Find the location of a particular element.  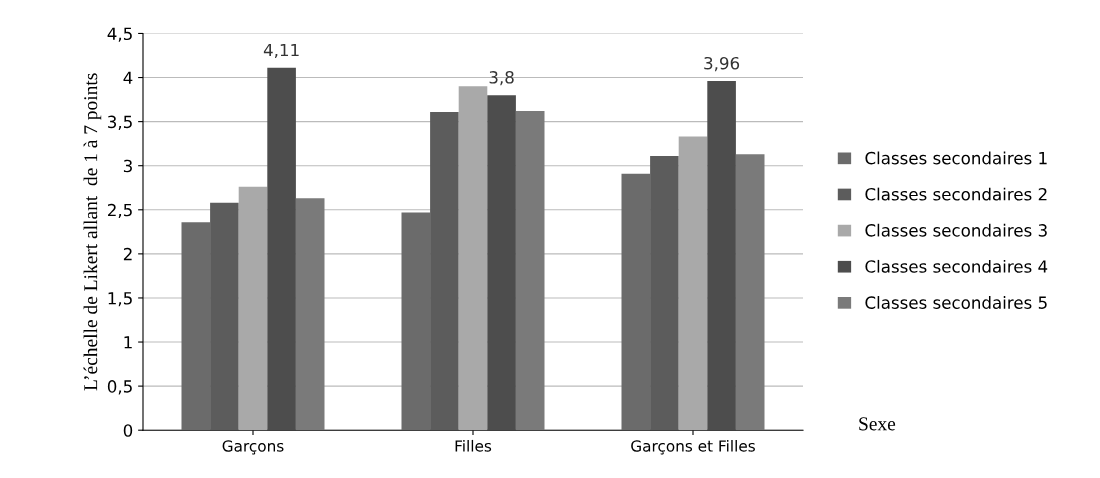

x-axis-title: Sexe is located at coordinates (877, 424).